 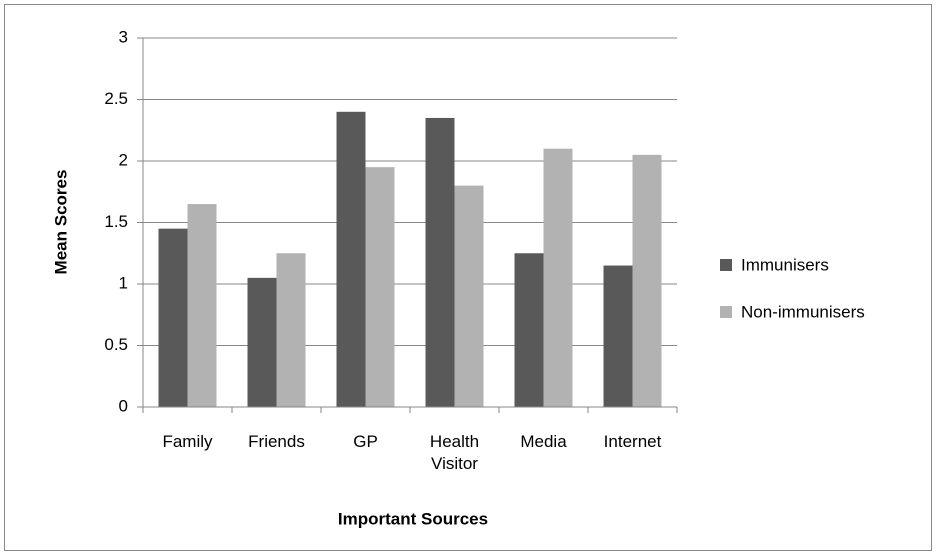 What do you see at coordinates (116, 221) in the screenshot?
I see `y-tick-label: 1.5` at bounding box center [116, 221].